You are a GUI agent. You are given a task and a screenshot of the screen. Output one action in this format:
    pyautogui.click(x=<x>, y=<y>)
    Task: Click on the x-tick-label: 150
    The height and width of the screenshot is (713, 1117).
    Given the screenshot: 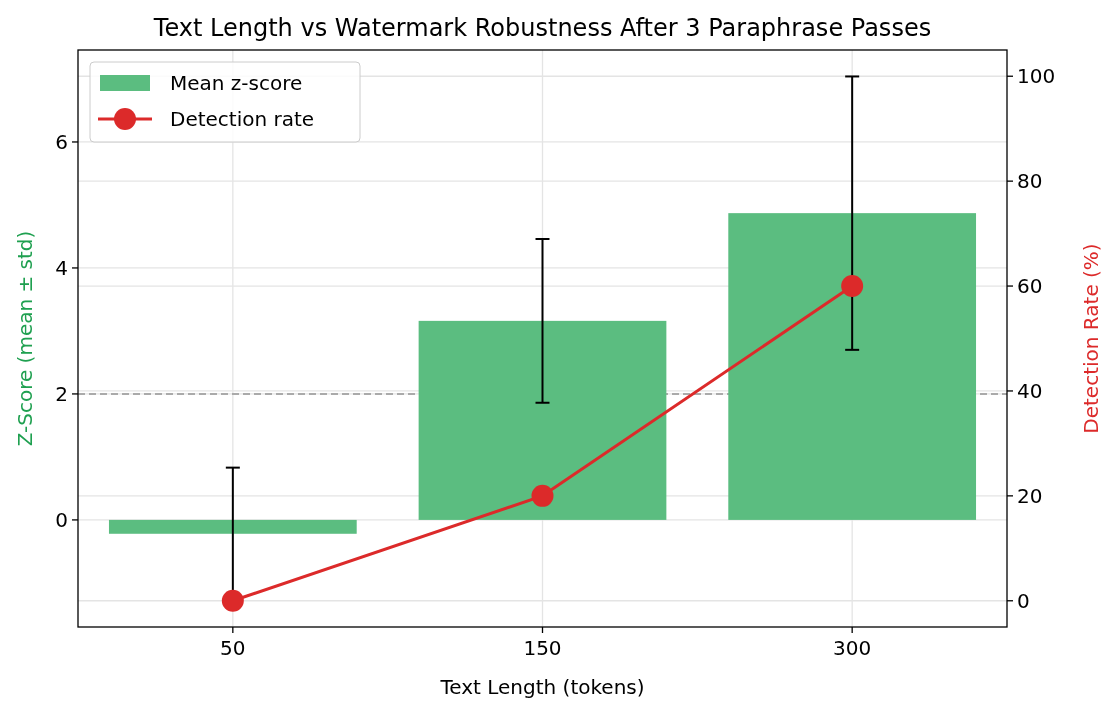 What is the action you would take?
    pyautogui.click(x=542, y=648)
    